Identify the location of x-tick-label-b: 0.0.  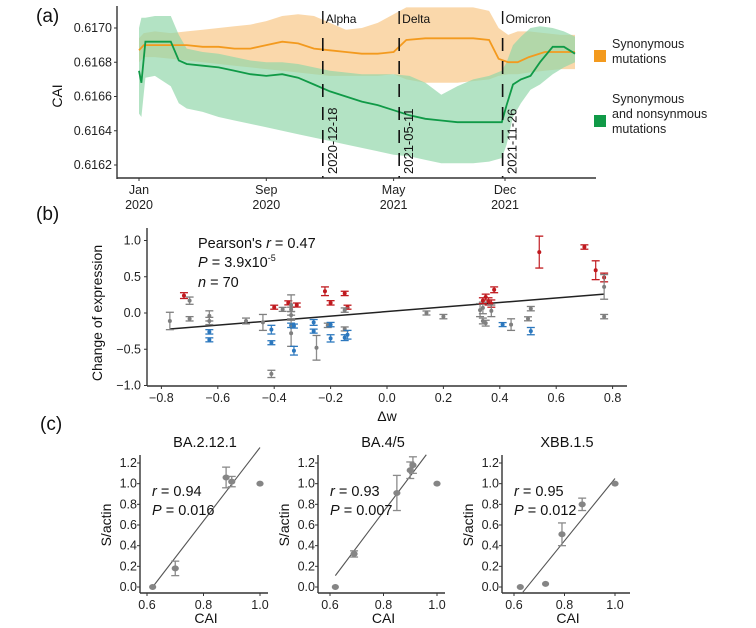
(386, 398).